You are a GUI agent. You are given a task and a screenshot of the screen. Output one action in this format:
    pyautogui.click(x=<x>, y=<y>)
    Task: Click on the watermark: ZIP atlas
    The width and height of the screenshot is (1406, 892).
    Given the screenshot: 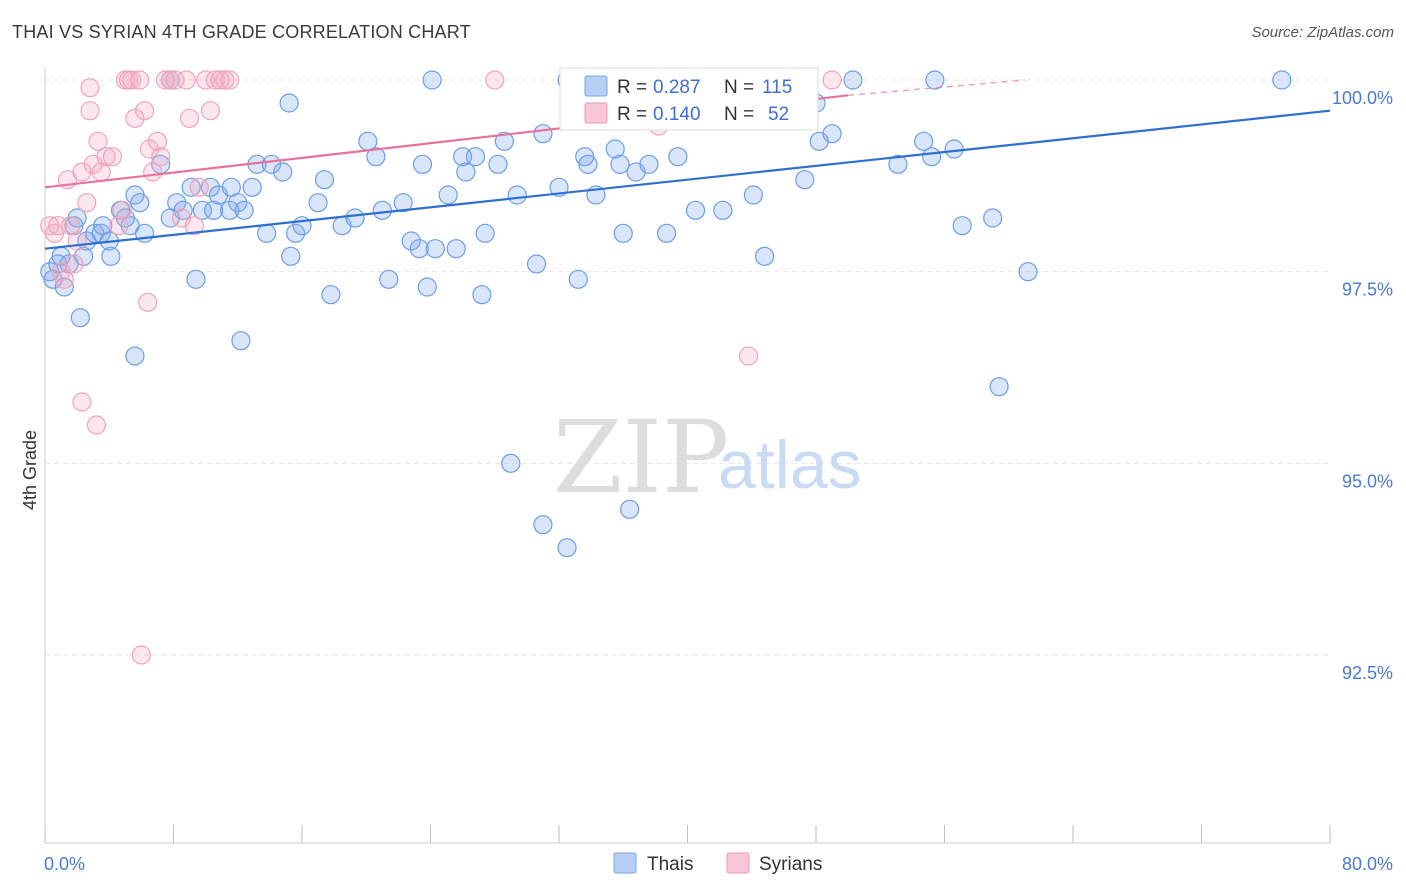 What is the action you would take?
    pyautogui.click(x=707, y=457)
    